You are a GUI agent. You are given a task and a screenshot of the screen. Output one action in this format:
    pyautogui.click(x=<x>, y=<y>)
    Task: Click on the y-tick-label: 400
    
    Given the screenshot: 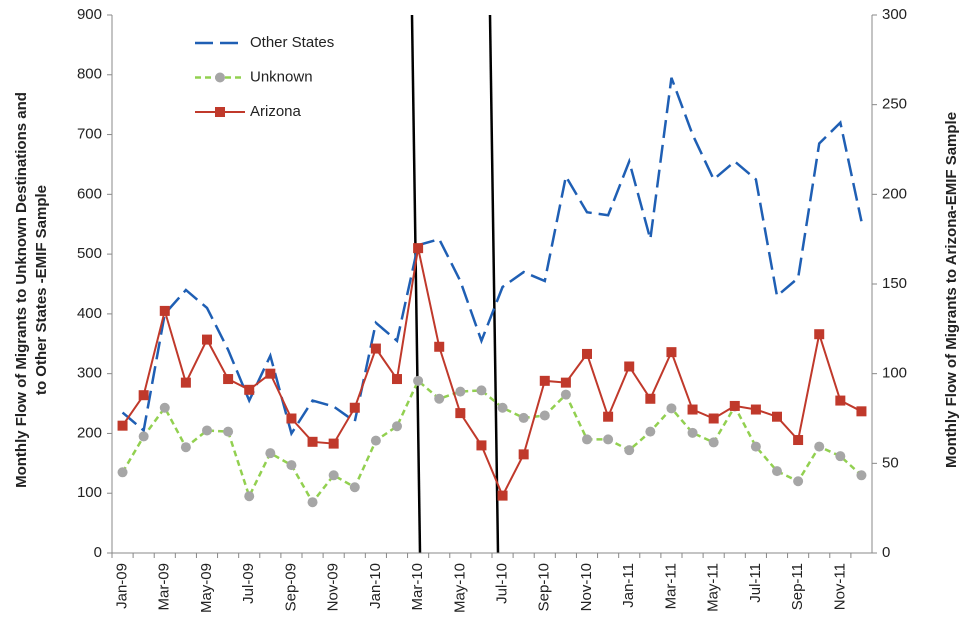 What is the action you would take?
    pyautogui.click(x=89, y=313)
    